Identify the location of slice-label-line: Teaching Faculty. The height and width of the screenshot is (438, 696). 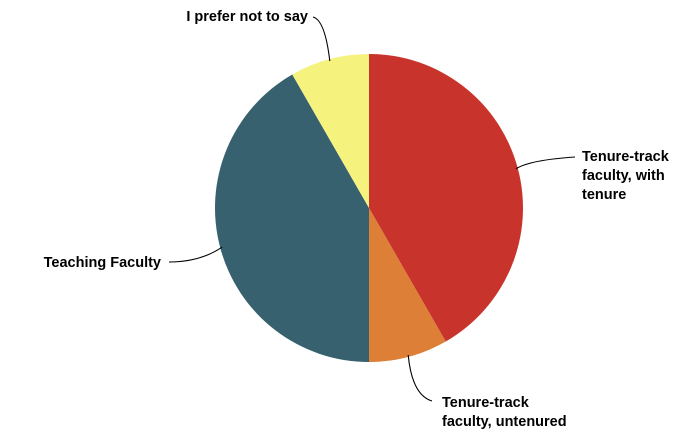
(102, 263).